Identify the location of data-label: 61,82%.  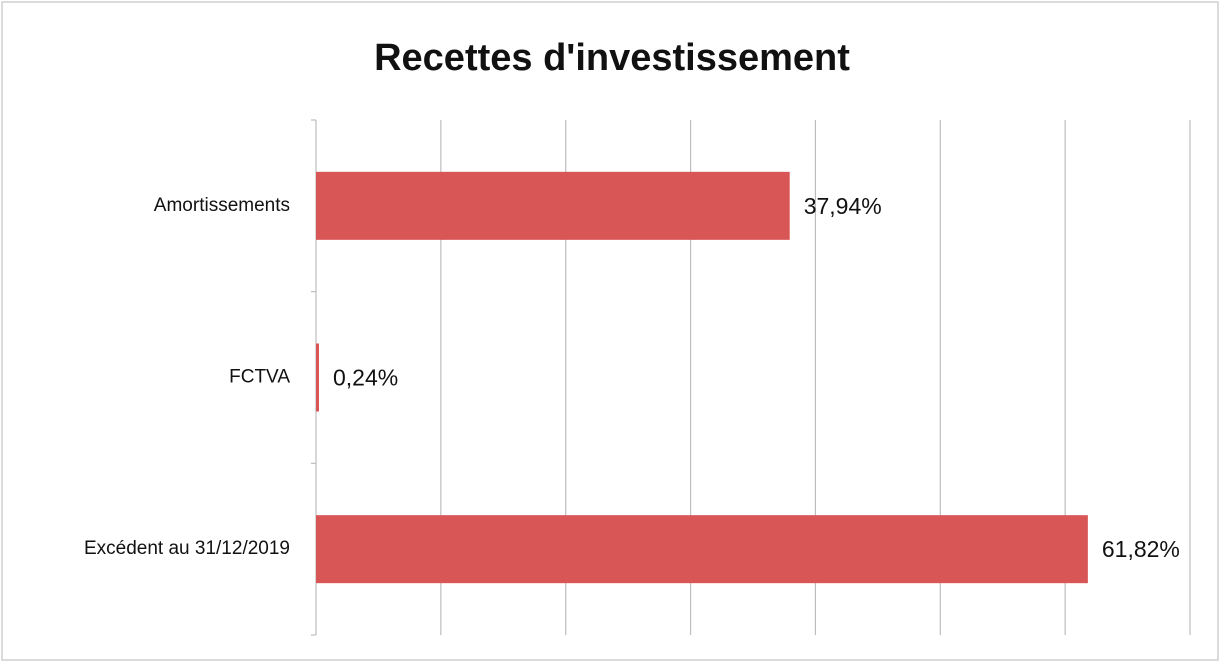
(1141, 549).